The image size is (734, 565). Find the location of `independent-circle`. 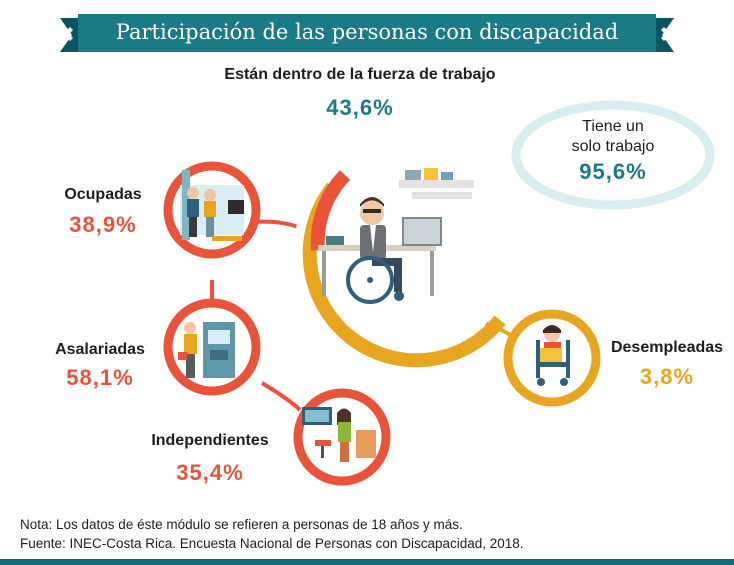

independent-circle is located at coordinates (342, 437).